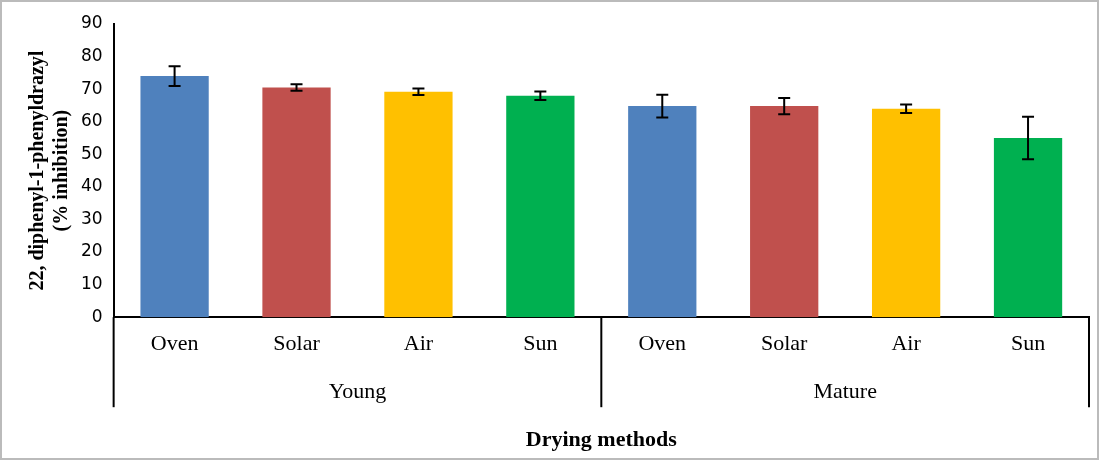 Image resolution: width=1099 pixels, height=460 pixels. Describe the element at coordinates (91, 152) in the screenshot. I see `y-tick-label: 50` at that location.